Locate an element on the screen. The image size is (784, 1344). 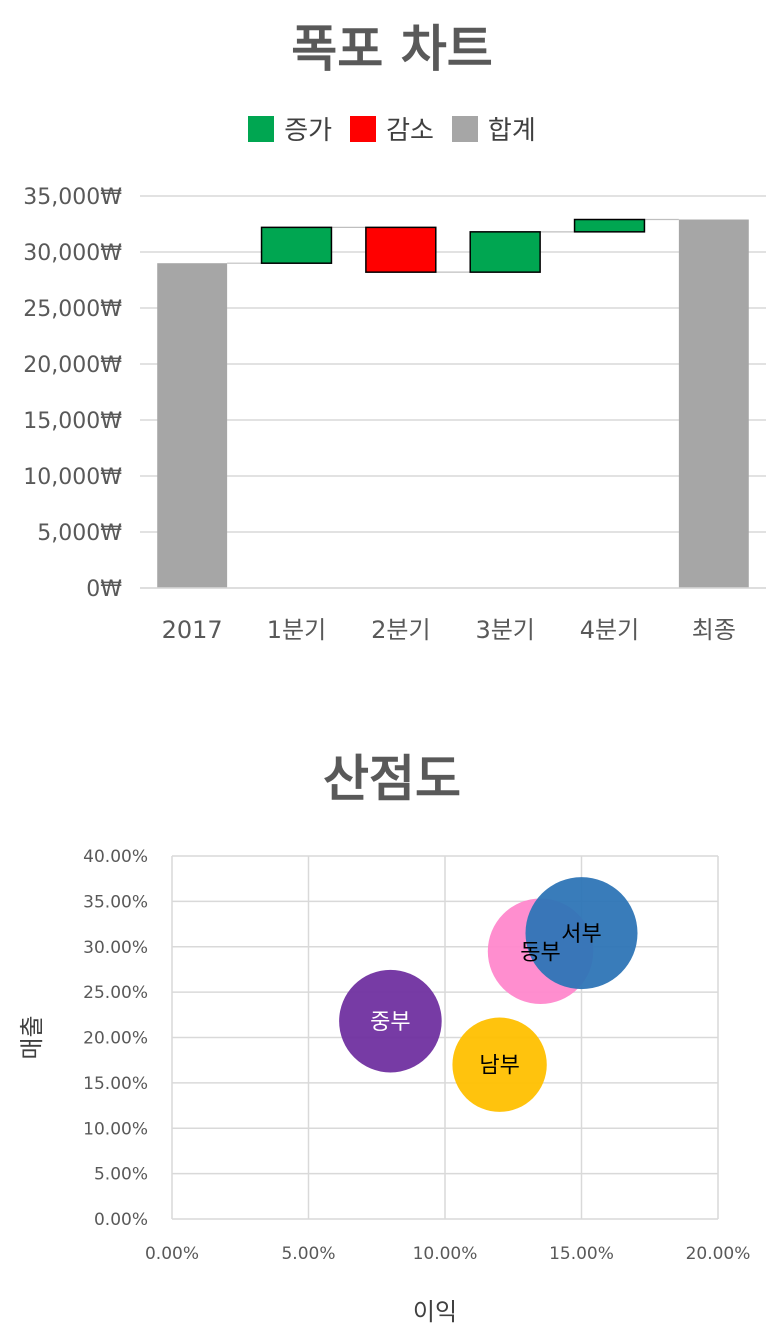
bubble-label: 남부 is located at coordinates (499, 1066).